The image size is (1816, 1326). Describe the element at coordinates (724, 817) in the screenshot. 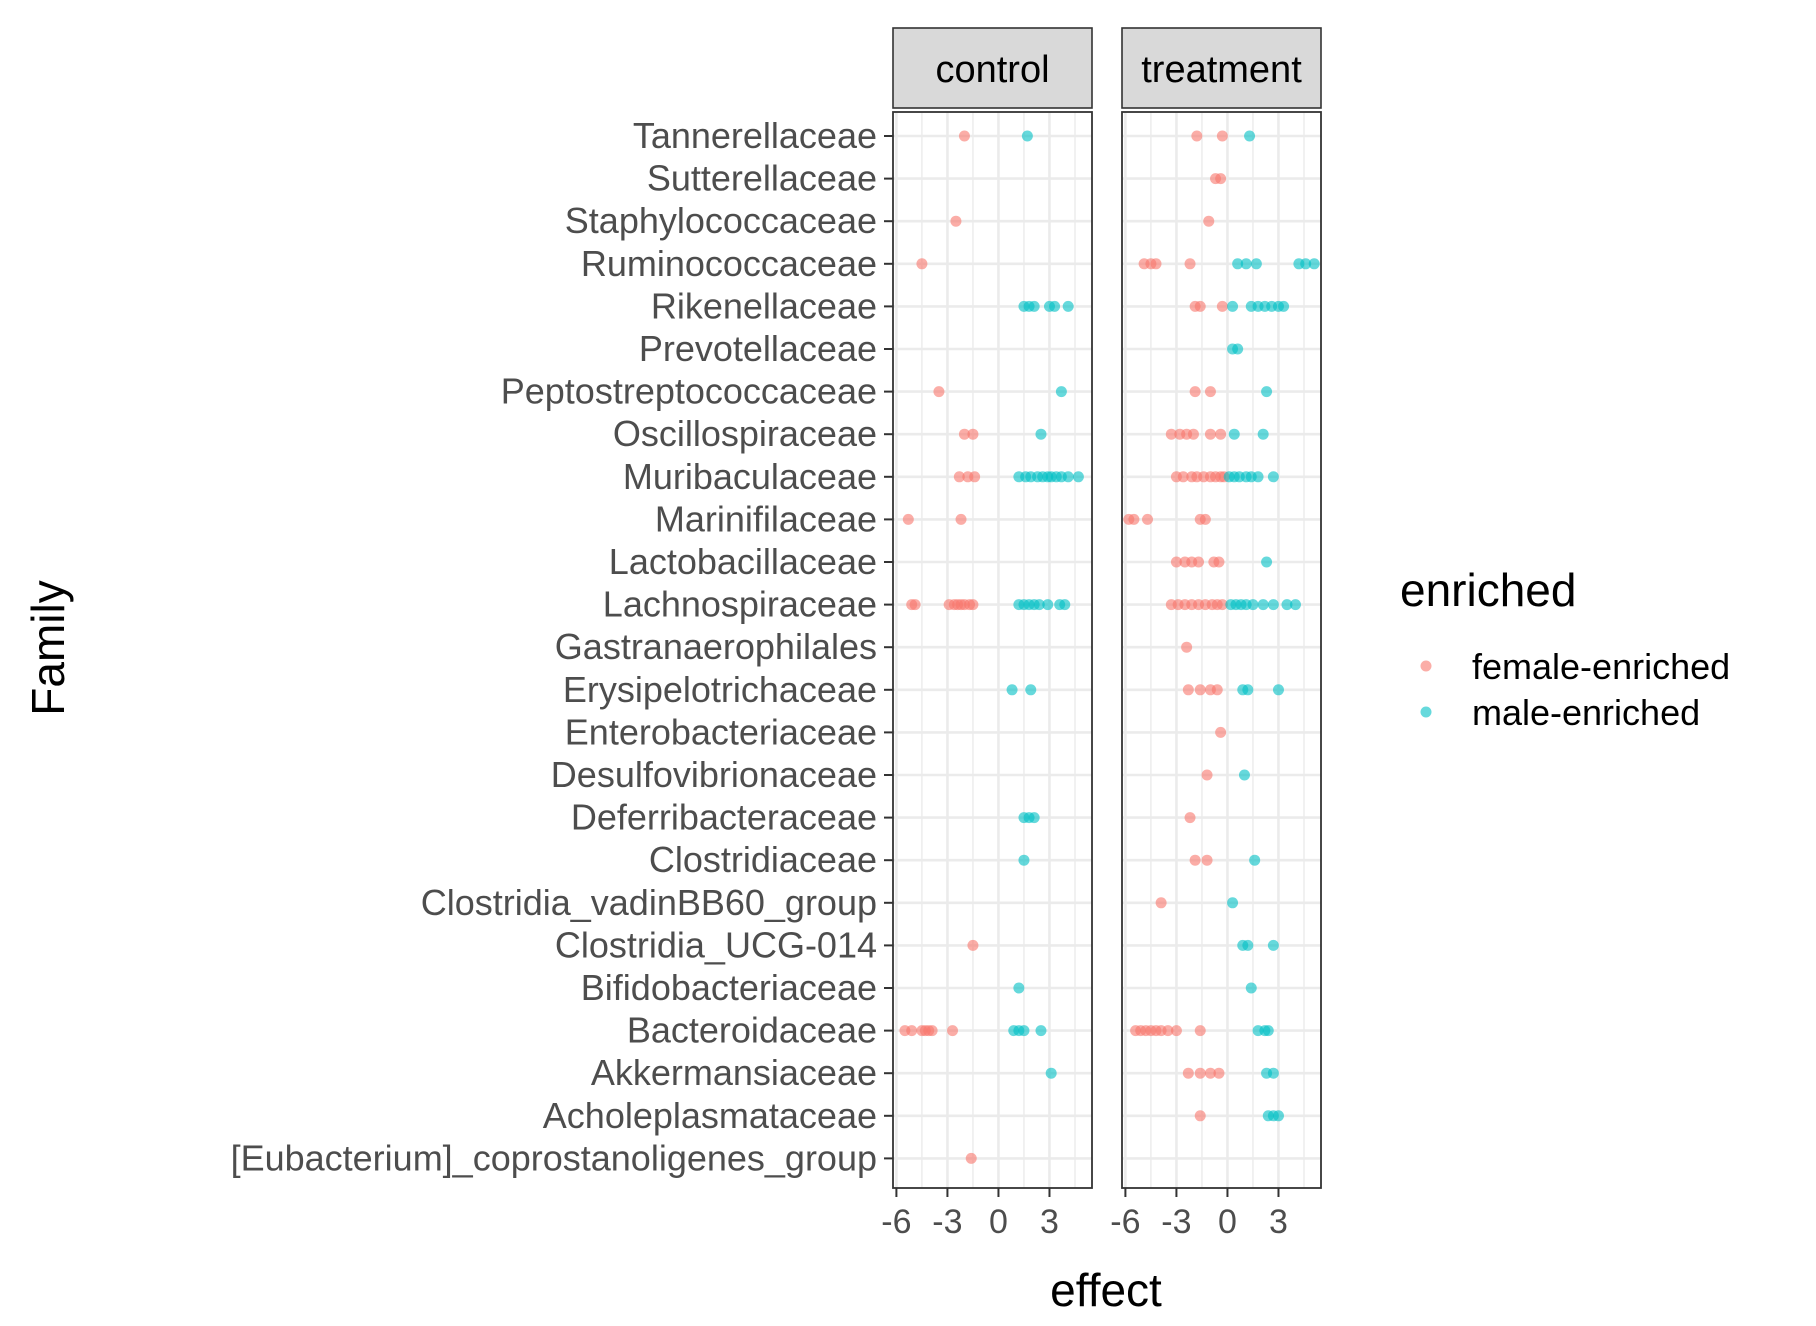

I see `y-tick-label: Deferribacteraceae` at that location.